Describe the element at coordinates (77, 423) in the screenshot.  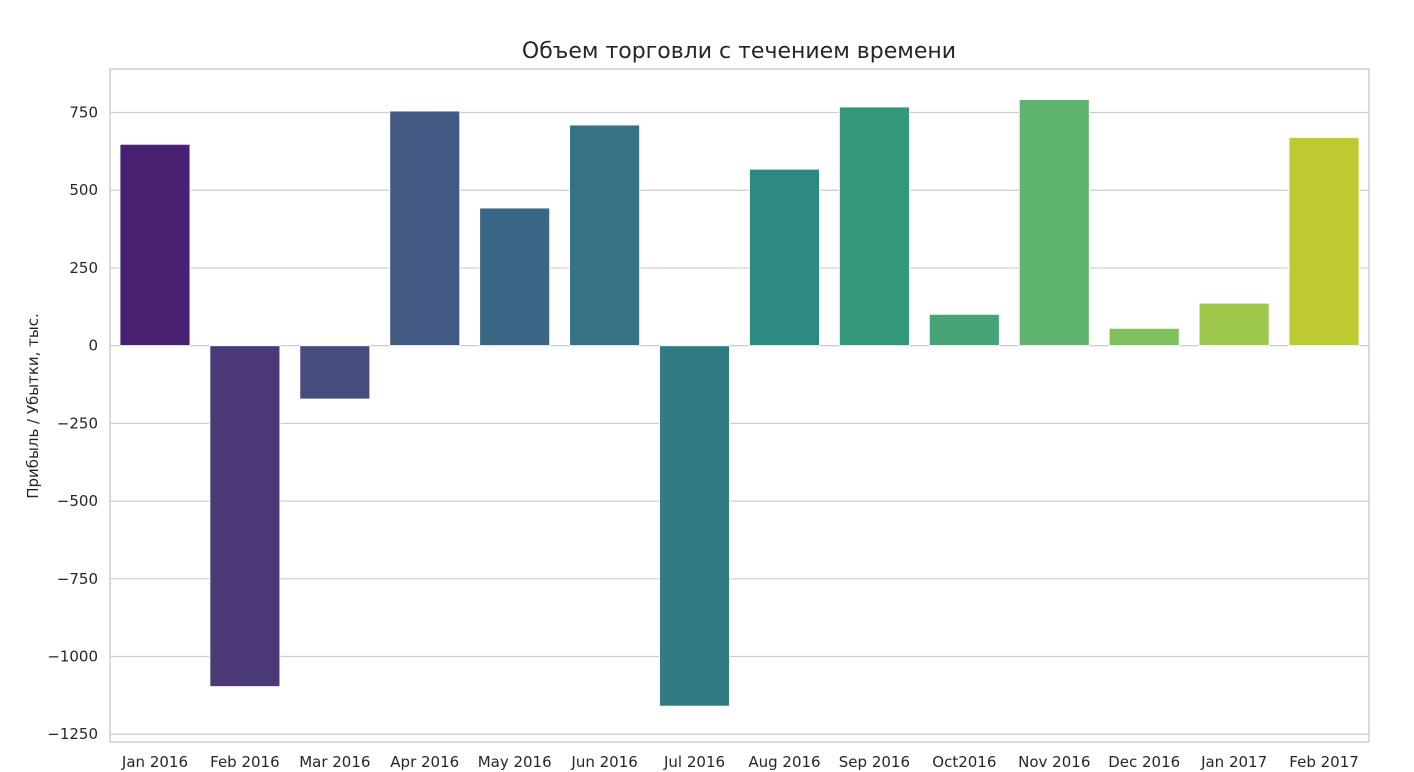
I see `y-tick-label: −250` at that location.